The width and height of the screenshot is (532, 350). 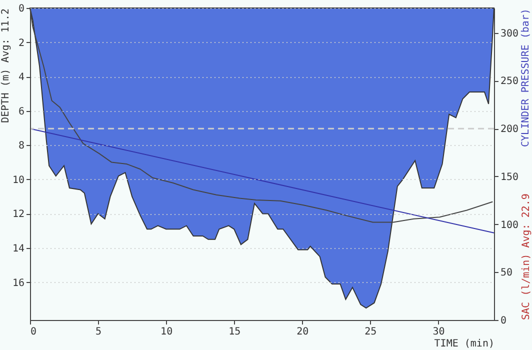 I want to click on y-tick-label: 2, so click(x=21, y=43).